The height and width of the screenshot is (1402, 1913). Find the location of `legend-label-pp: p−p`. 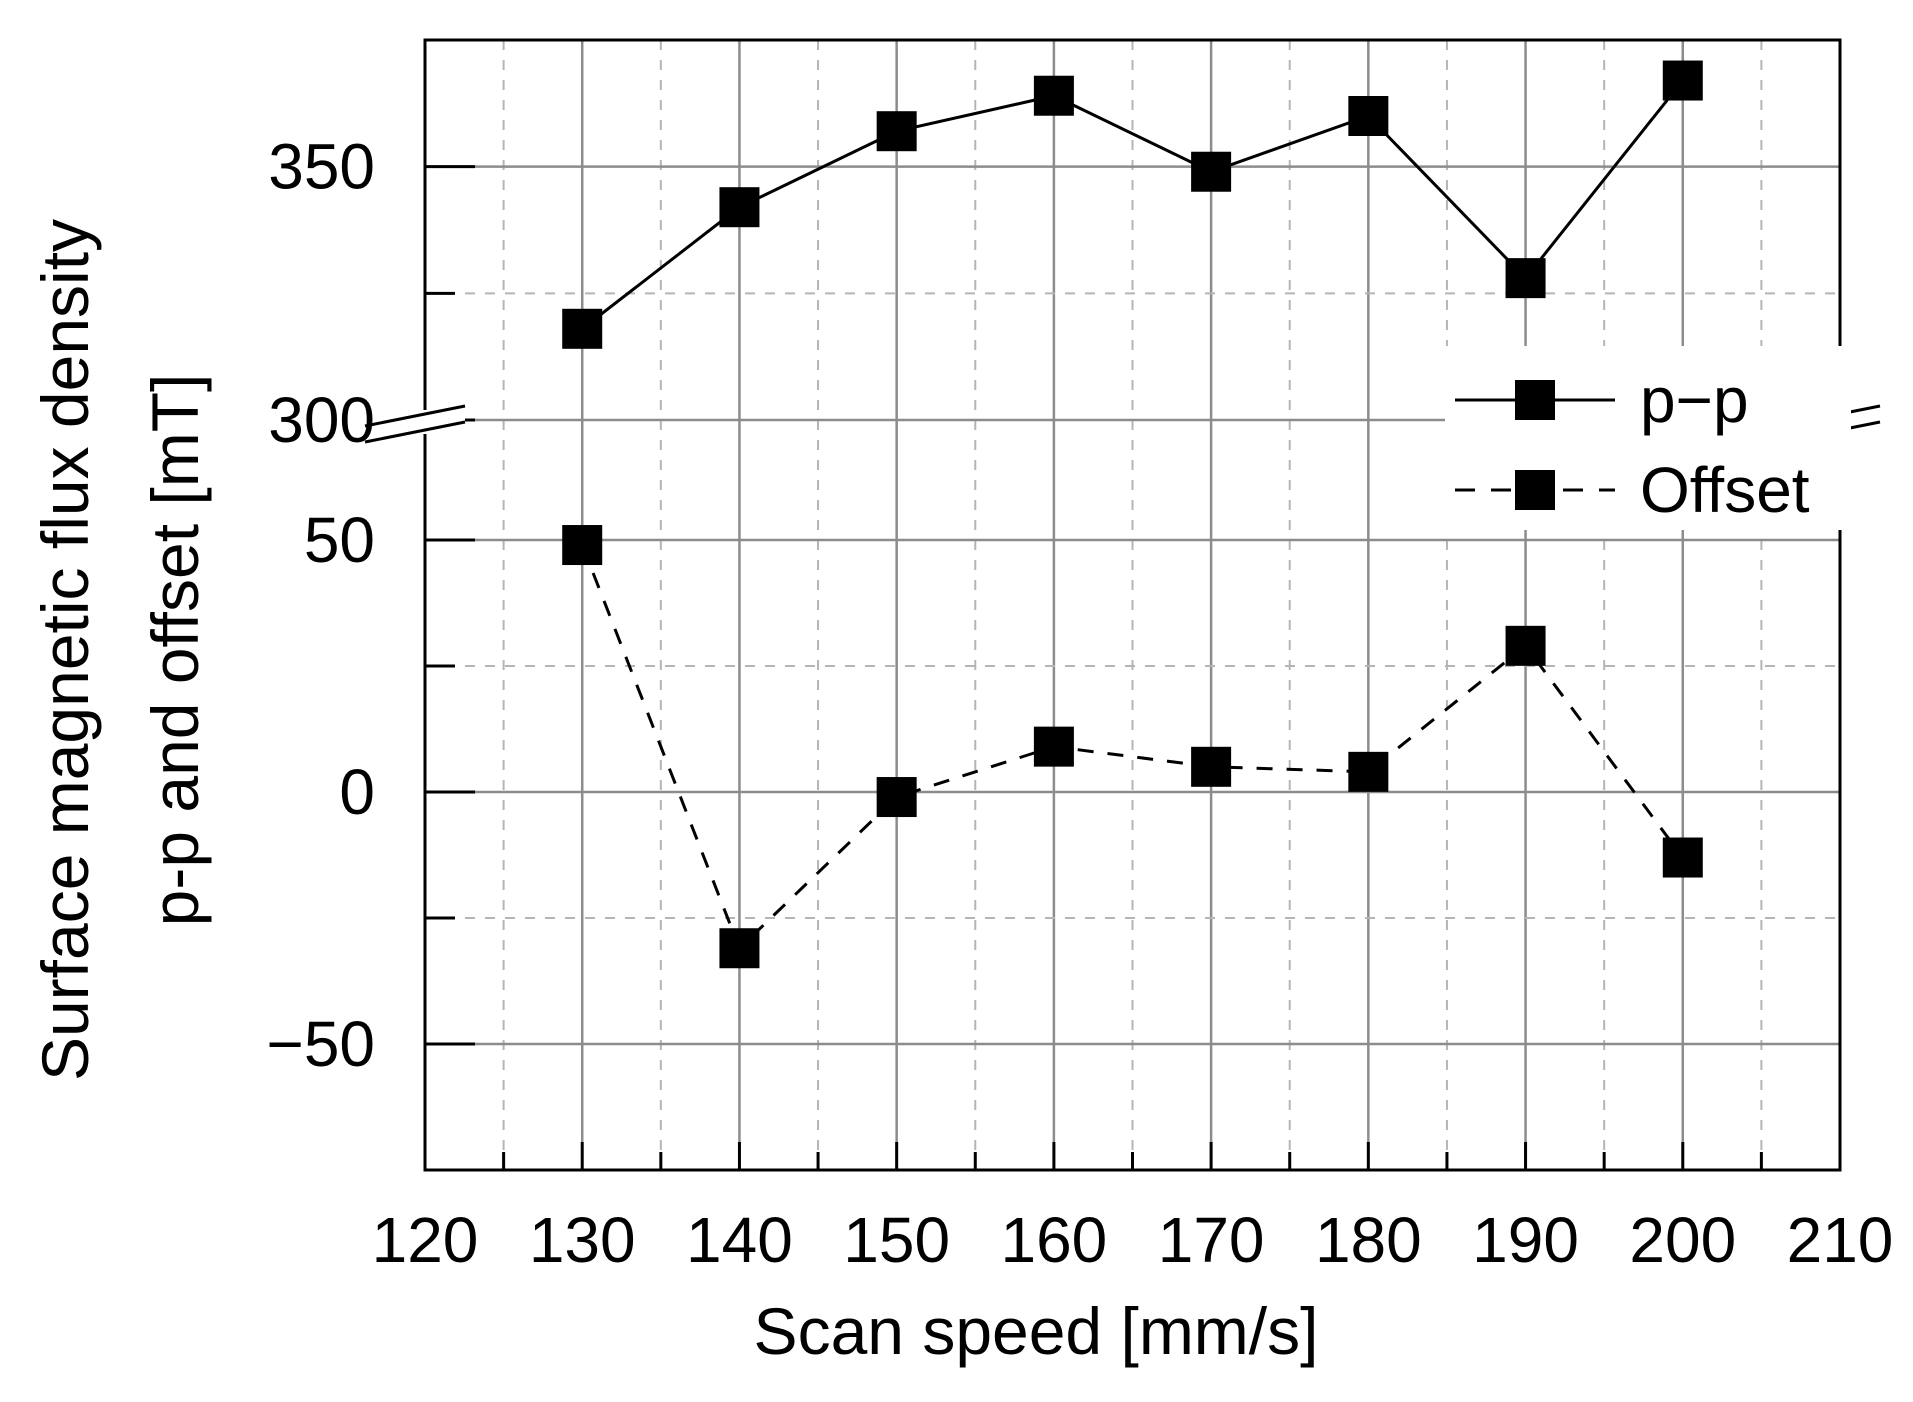

legend-label-pp: p−p is located at coordinates (1694, 400).